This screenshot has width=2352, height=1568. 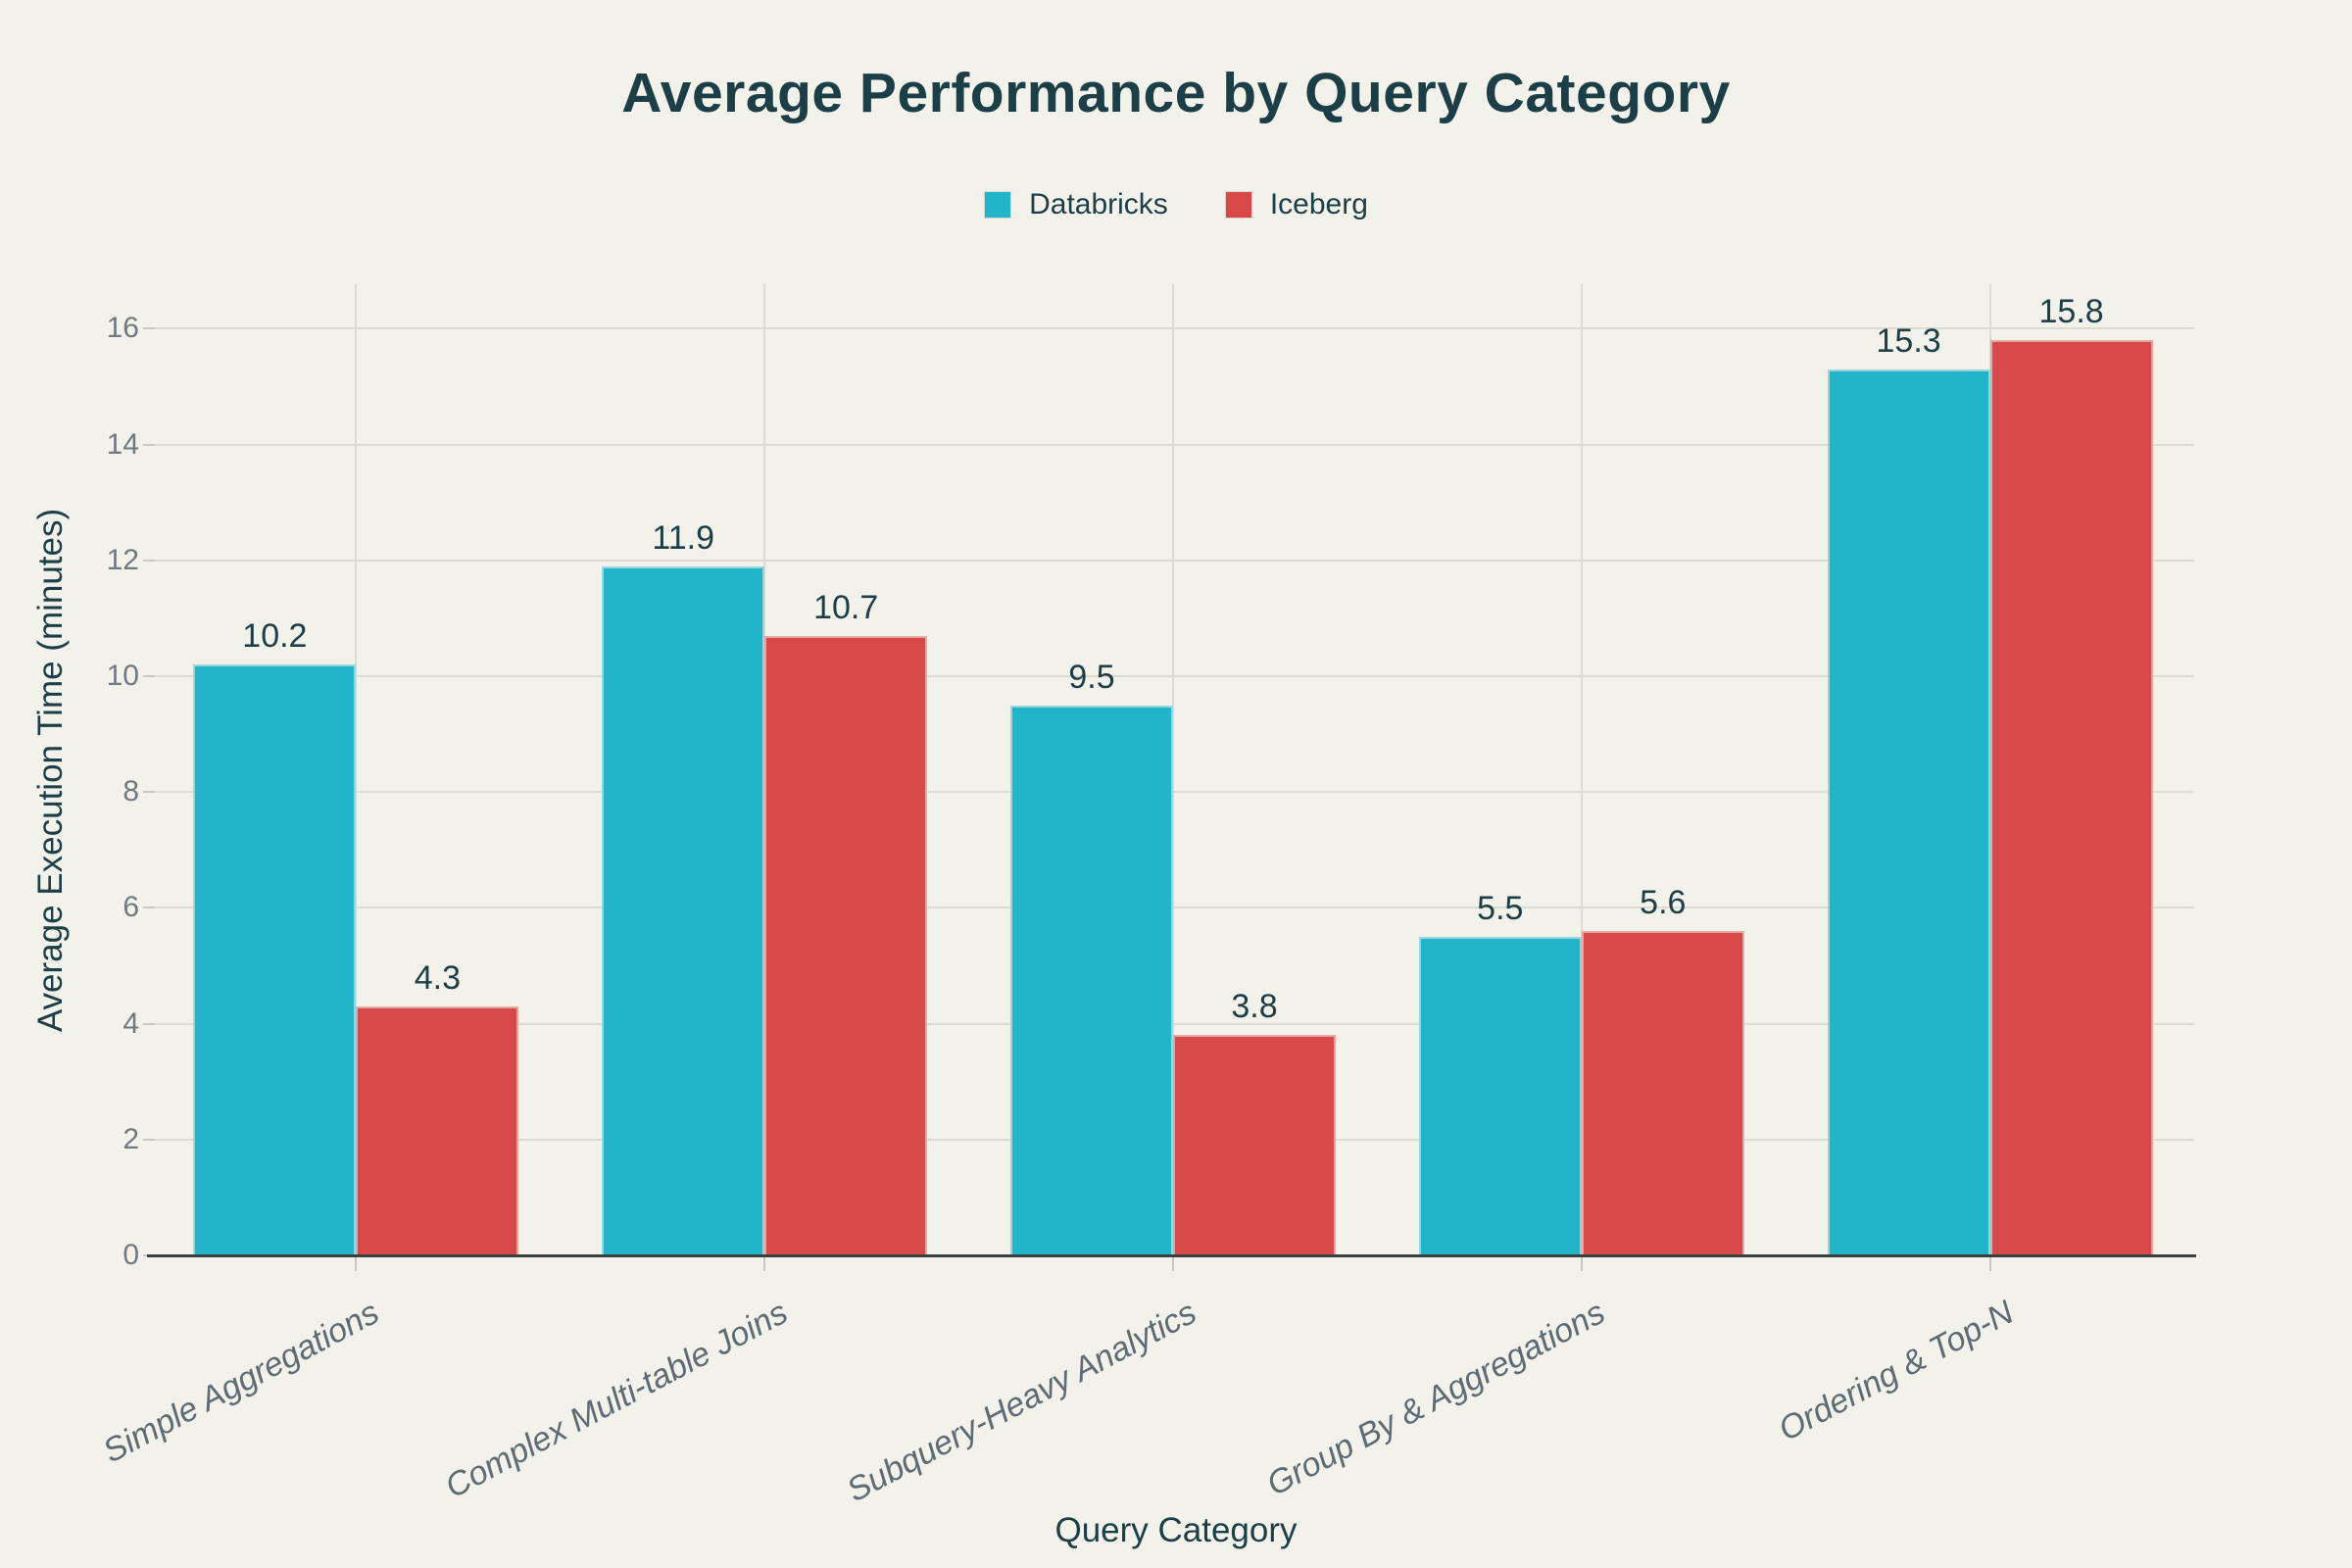 I want to click on legend-swatch-iceberg, so click(x=1238, y=205).